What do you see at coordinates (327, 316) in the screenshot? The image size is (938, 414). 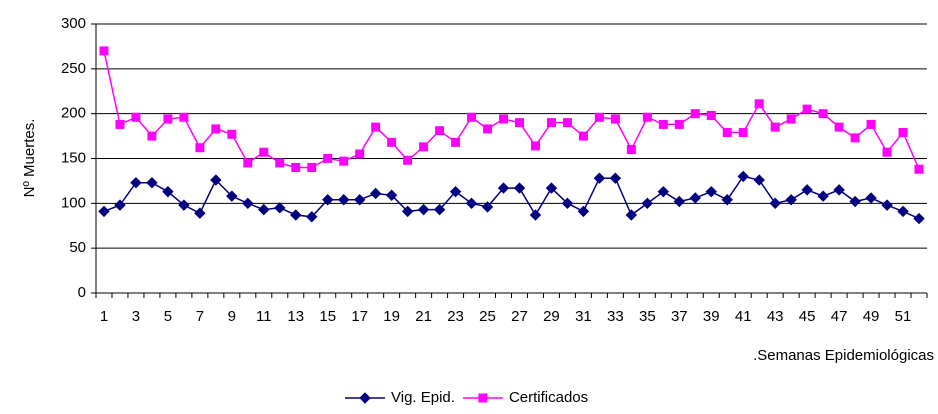 I see `x-tick-label: 15` at bounding box center [327, 316].